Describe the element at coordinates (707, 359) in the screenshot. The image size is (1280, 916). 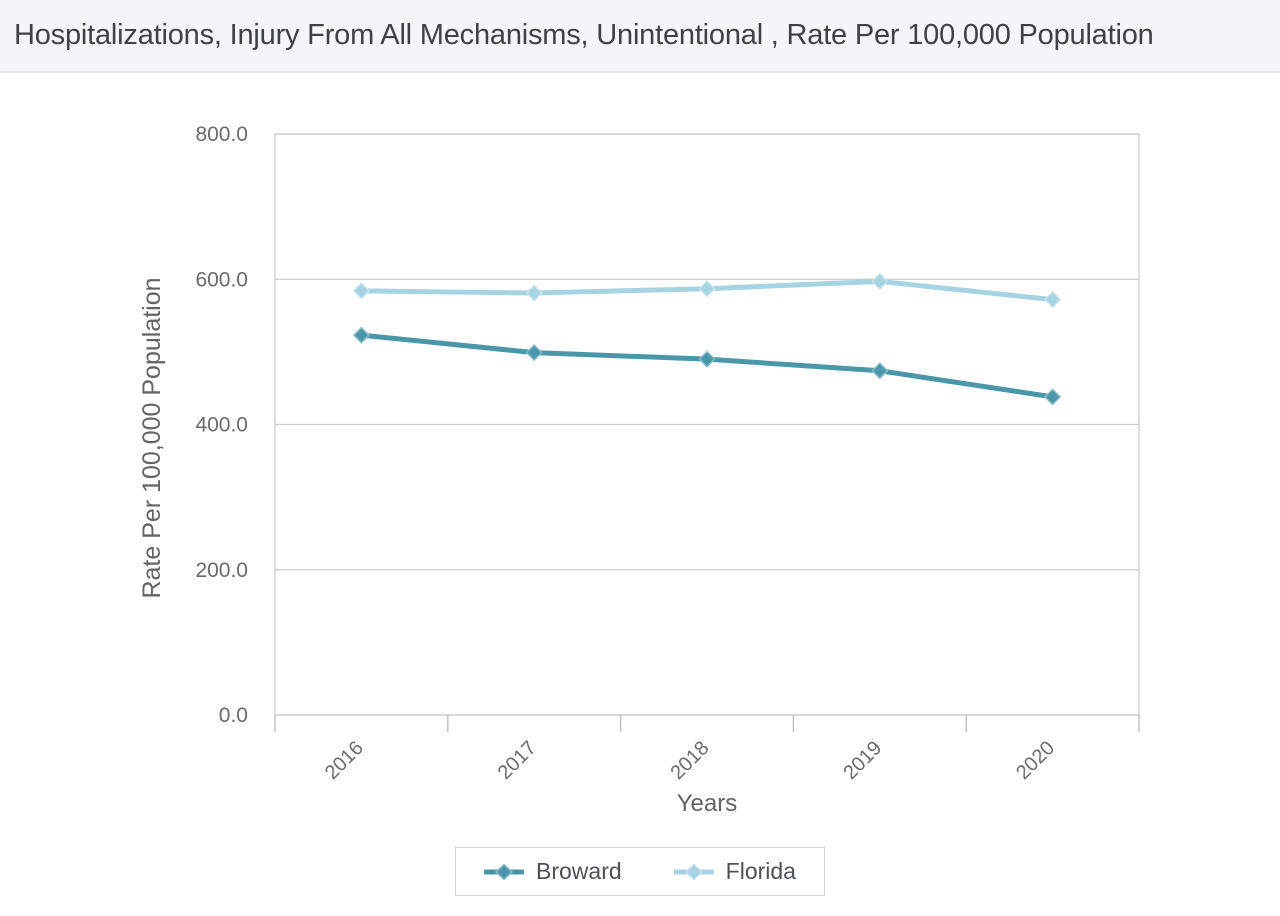
I see `data-point-broward-2018` at that location.